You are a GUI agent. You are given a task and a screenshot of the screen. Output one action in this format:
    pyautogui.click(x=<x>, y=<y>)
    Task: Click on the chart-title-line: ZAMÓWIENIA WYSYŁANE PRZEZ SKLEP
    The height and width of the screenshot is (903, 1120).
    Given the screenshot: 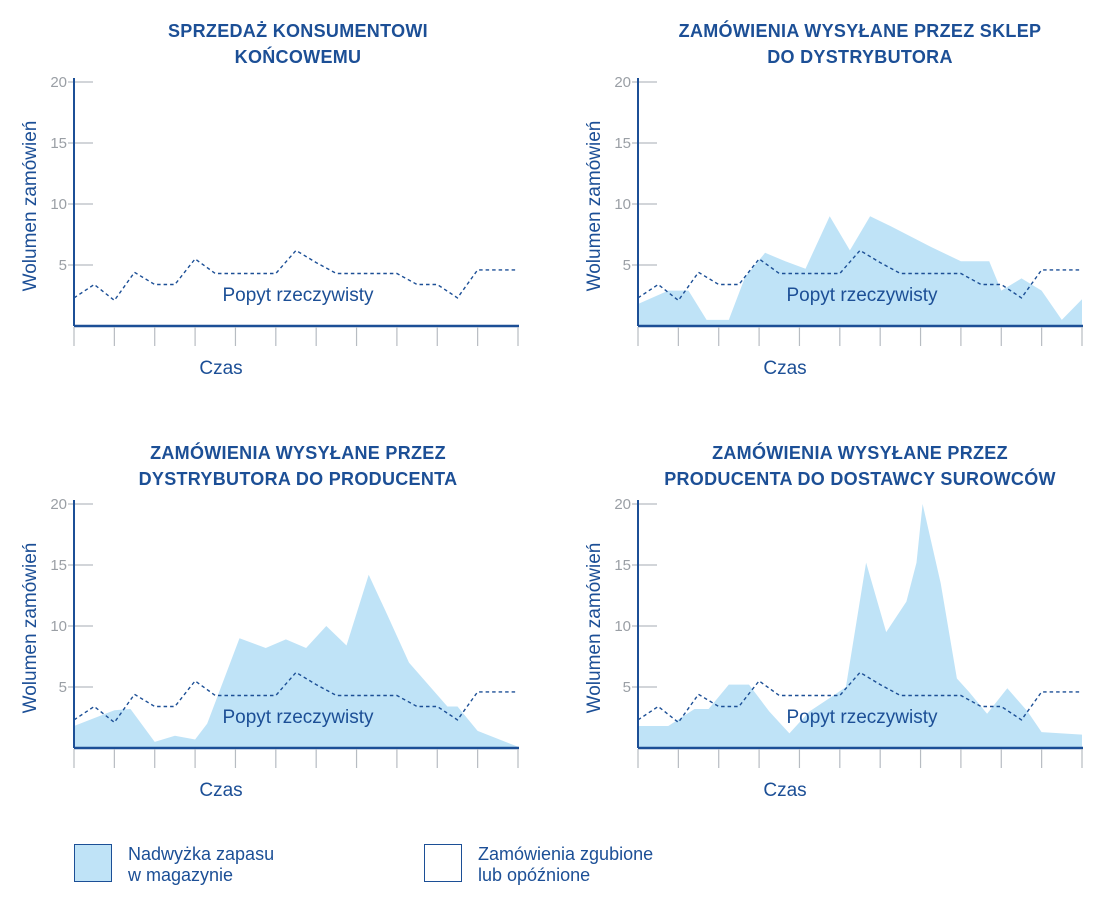 What is the action you would take?
    pyautogui.click(x=860, y=31)
    